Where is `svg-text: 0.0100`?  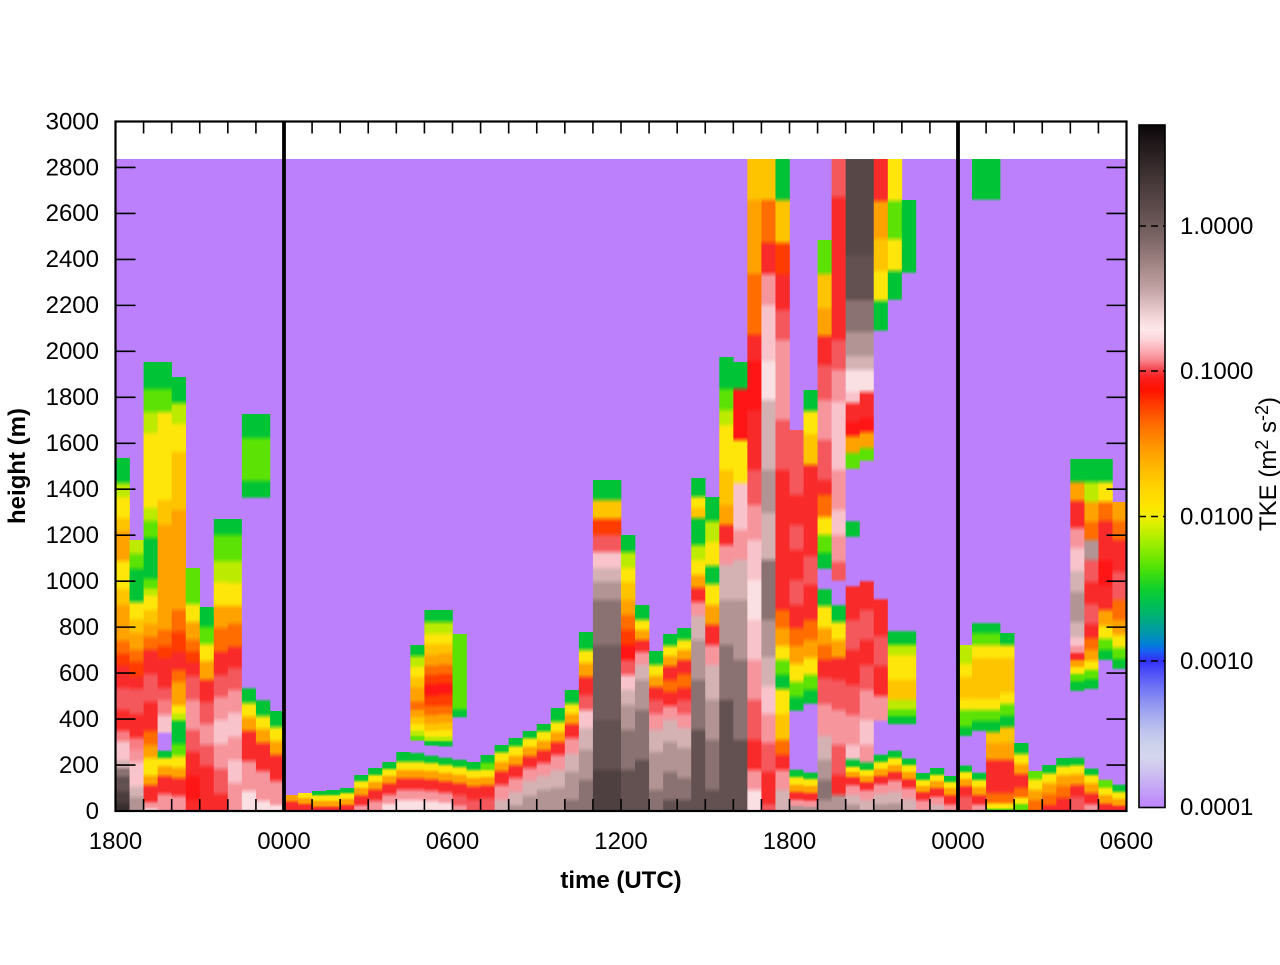 svg-text: 0.0100 is located at coordinates (1216, 516).